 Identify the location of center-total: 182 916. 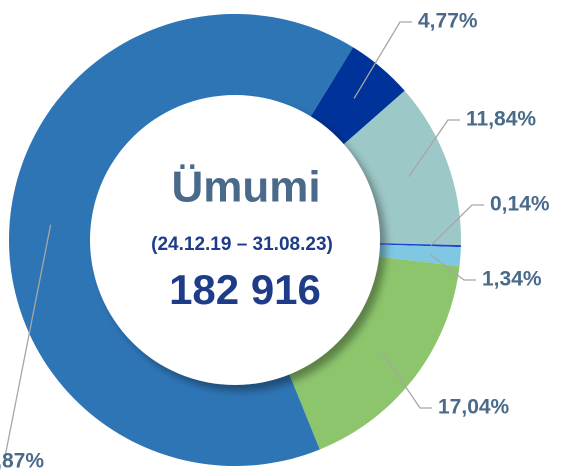
(245, 289).